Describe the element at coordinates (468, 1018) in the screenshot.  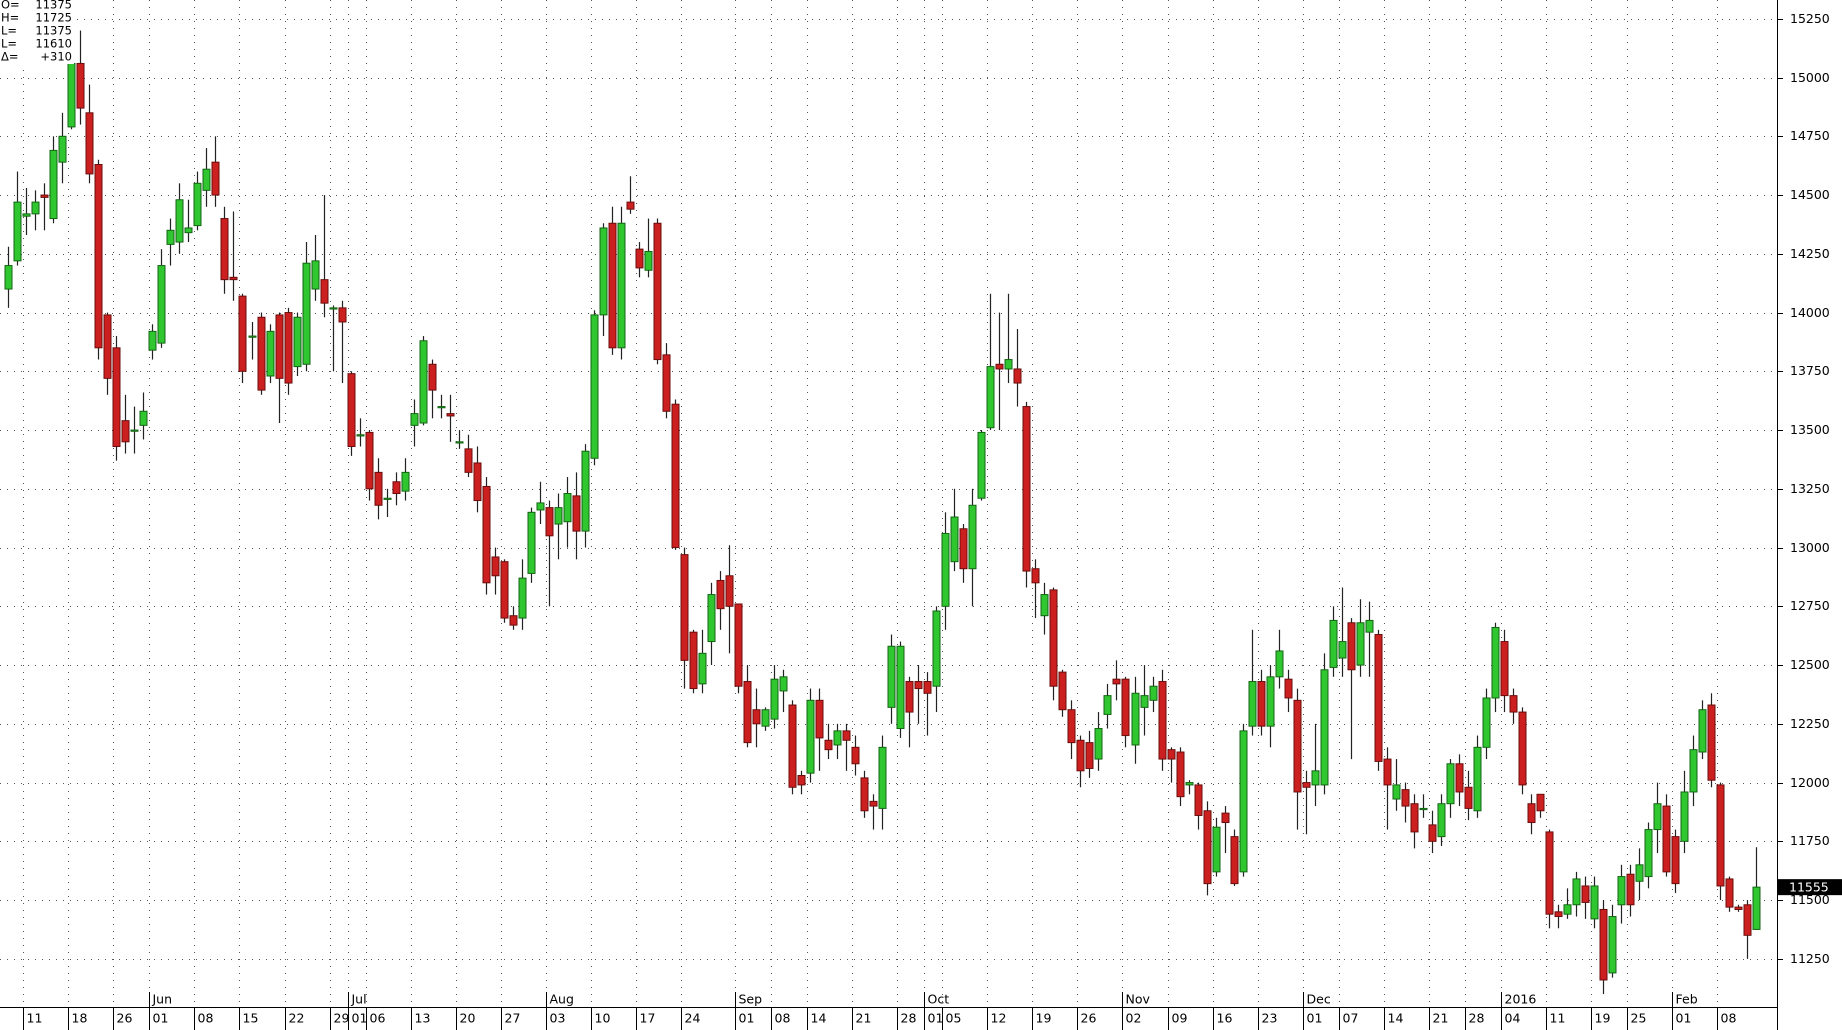
I see `x-tick-label: 20` at that location.